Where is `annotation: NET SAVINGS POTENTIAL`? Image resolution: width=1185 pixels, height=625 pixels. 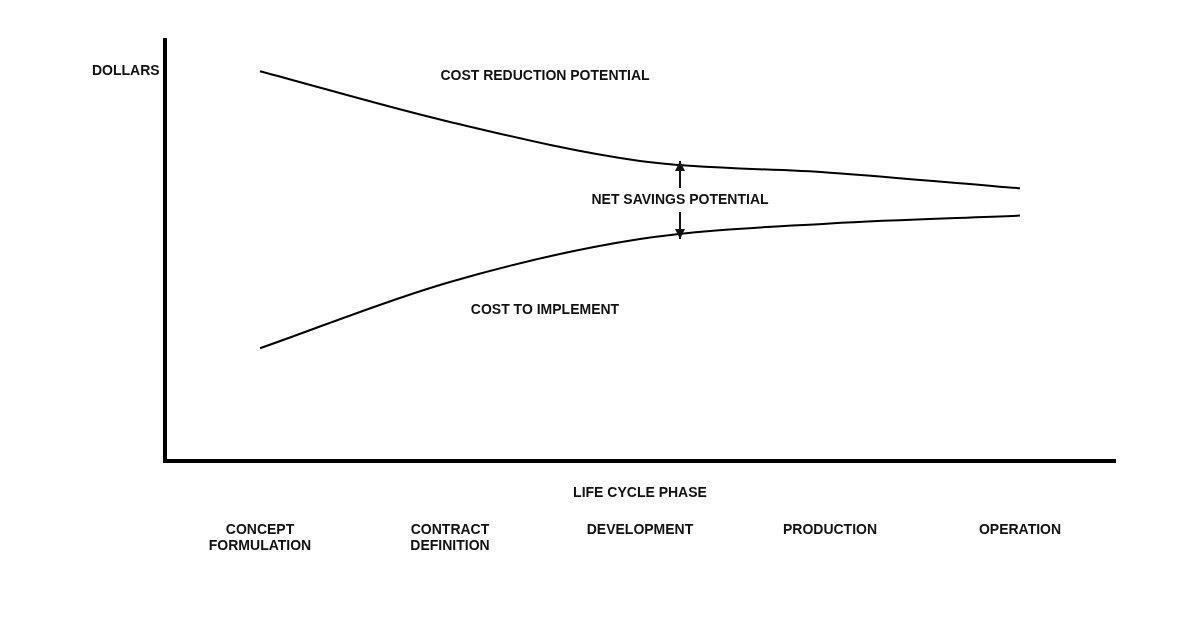 annotation: NET SAVINGS POTENTIAL is located at coordinates (680, 198).